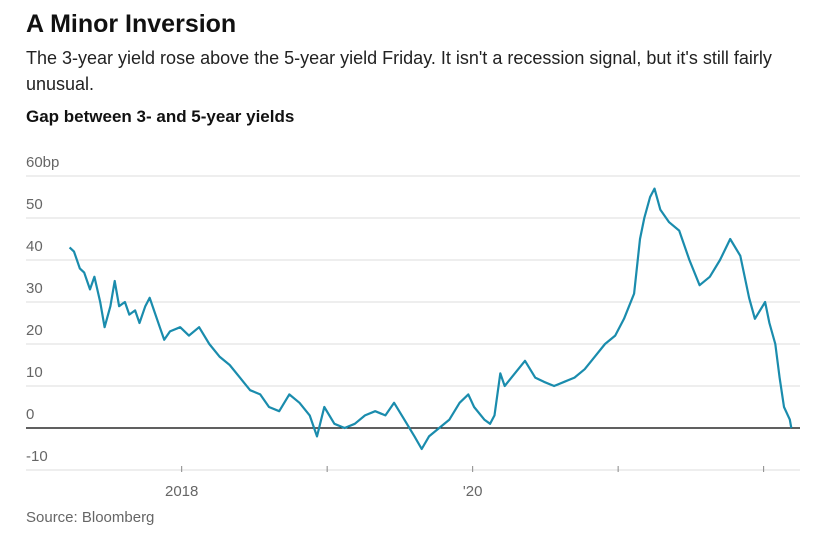 The image size is (824, 540). Describe the element at coordinates (30, 414) in the screenshot. I see `y-tick-label: 0` at that location.